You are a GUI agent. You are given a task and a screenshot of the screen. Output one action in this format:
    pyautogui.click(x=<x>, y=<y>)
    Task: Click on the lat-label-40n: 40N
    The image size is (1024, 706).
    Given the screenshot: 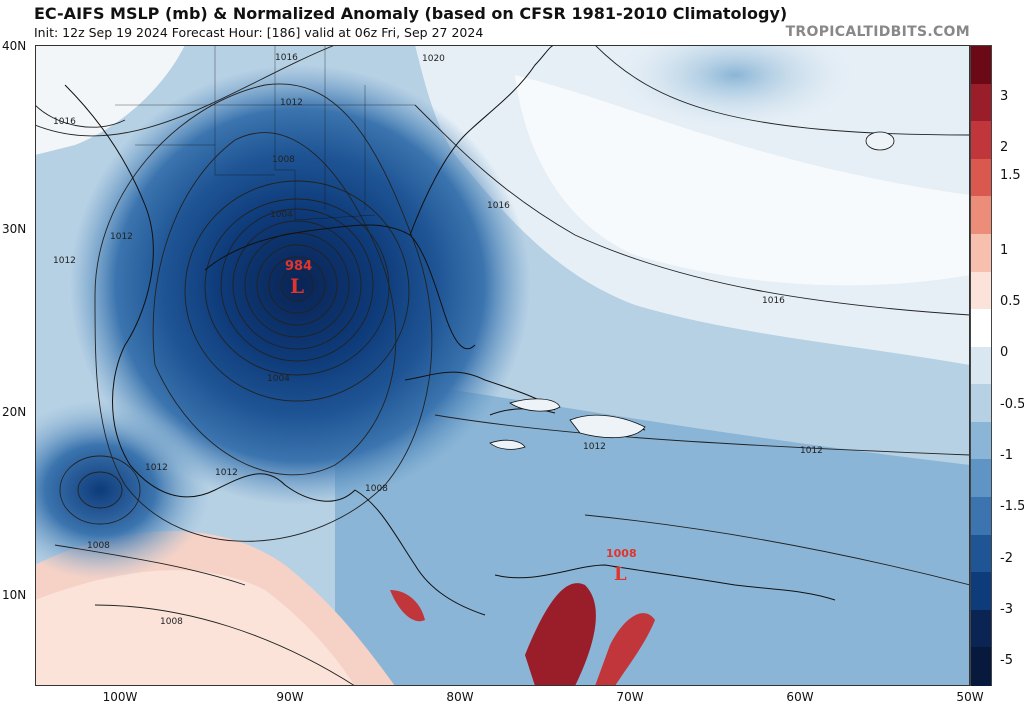 What is the action you would take?
    pyautogui.click(x=14, y=46)
    